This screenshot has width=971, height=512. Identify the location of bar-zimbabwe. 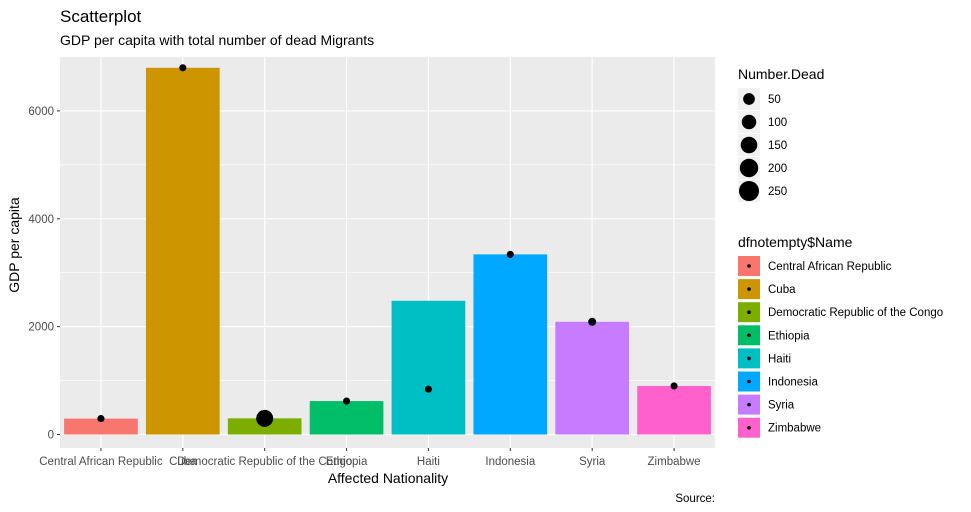
(674, 410).